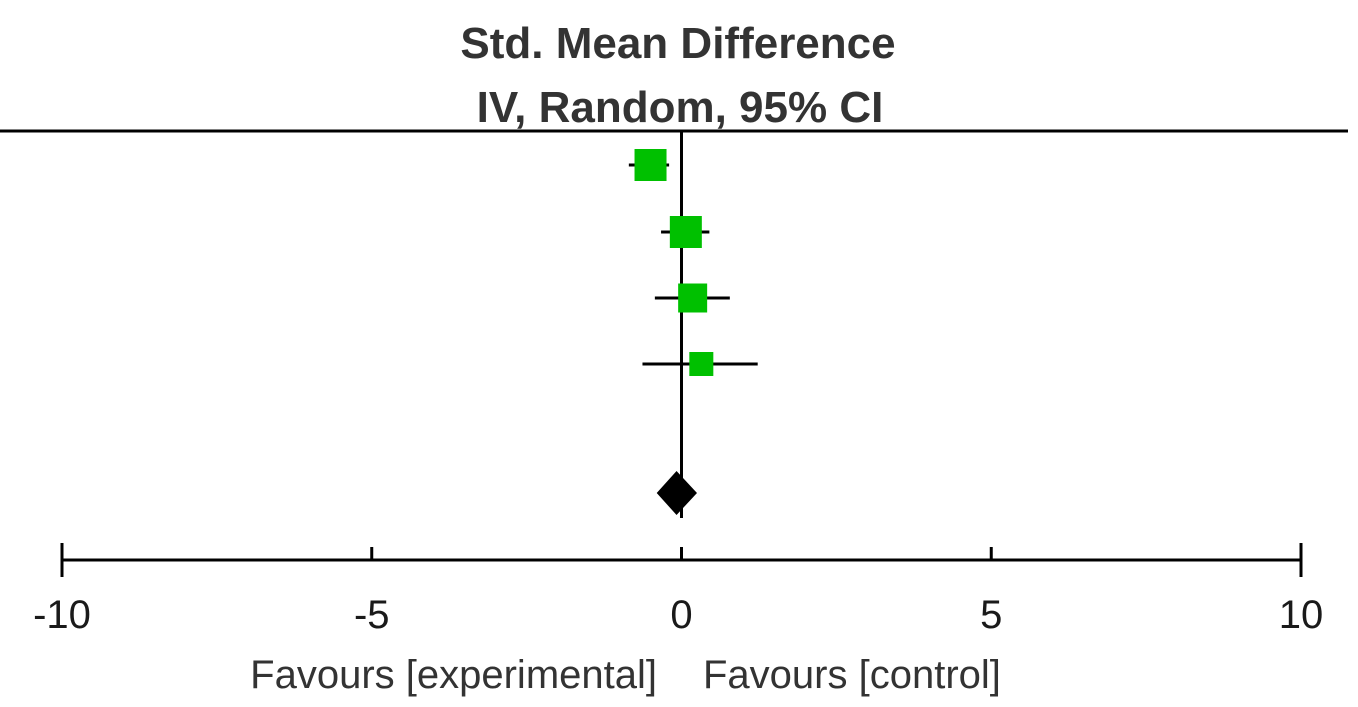 The width and height of the screenshot is (1358, 707). What do you see at coordinates (681, 615) in the screenshot?
I see `x-tick-label: 0` at bounding box center [681, 615].